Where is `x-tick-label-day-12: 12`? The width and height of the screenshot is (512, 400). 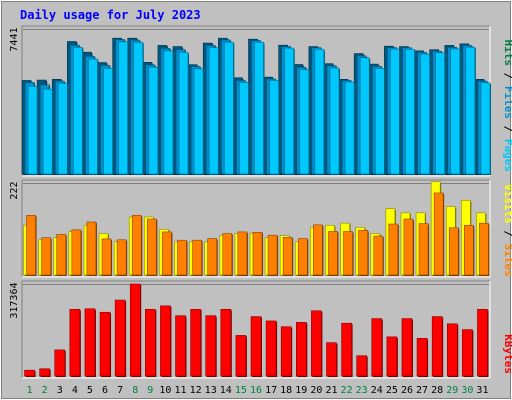
x-tick-label-day-12: 12 is located at coordinates (196, 390).